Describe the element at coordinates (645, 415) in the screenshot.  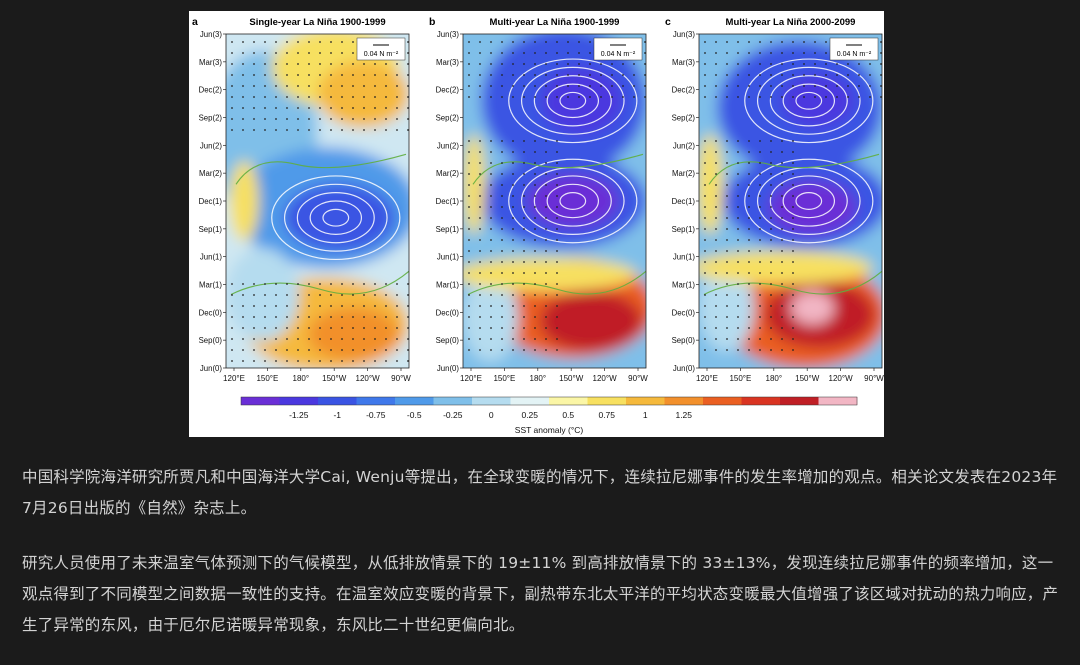
I see `colorbar-tick-label: 1` at that location.